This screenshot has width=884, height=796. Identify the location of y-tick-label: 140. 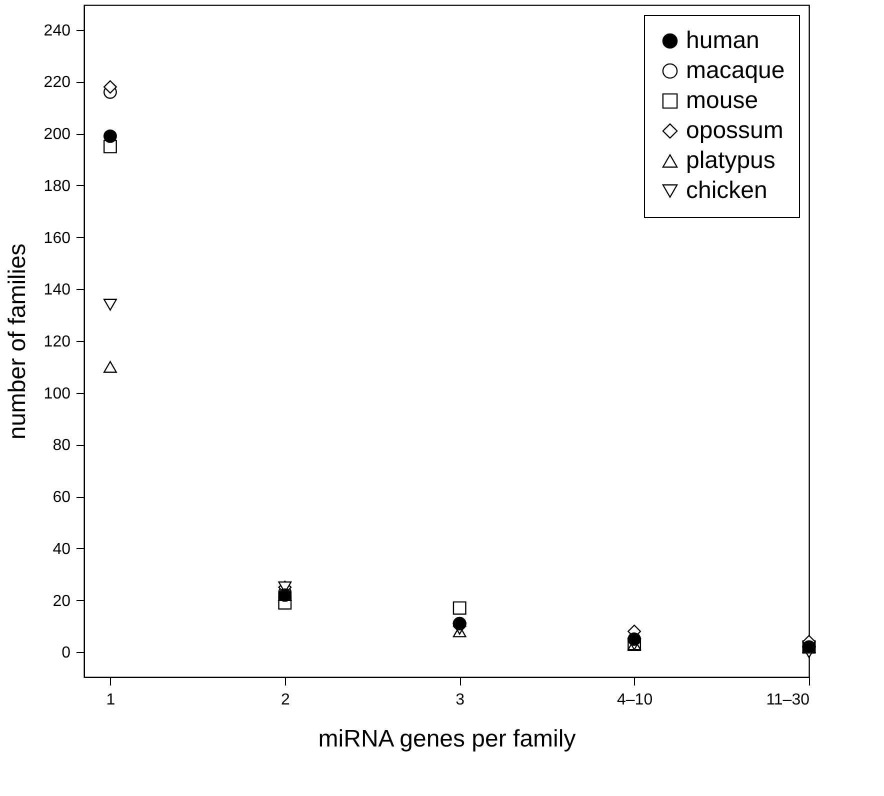
(57, 290).